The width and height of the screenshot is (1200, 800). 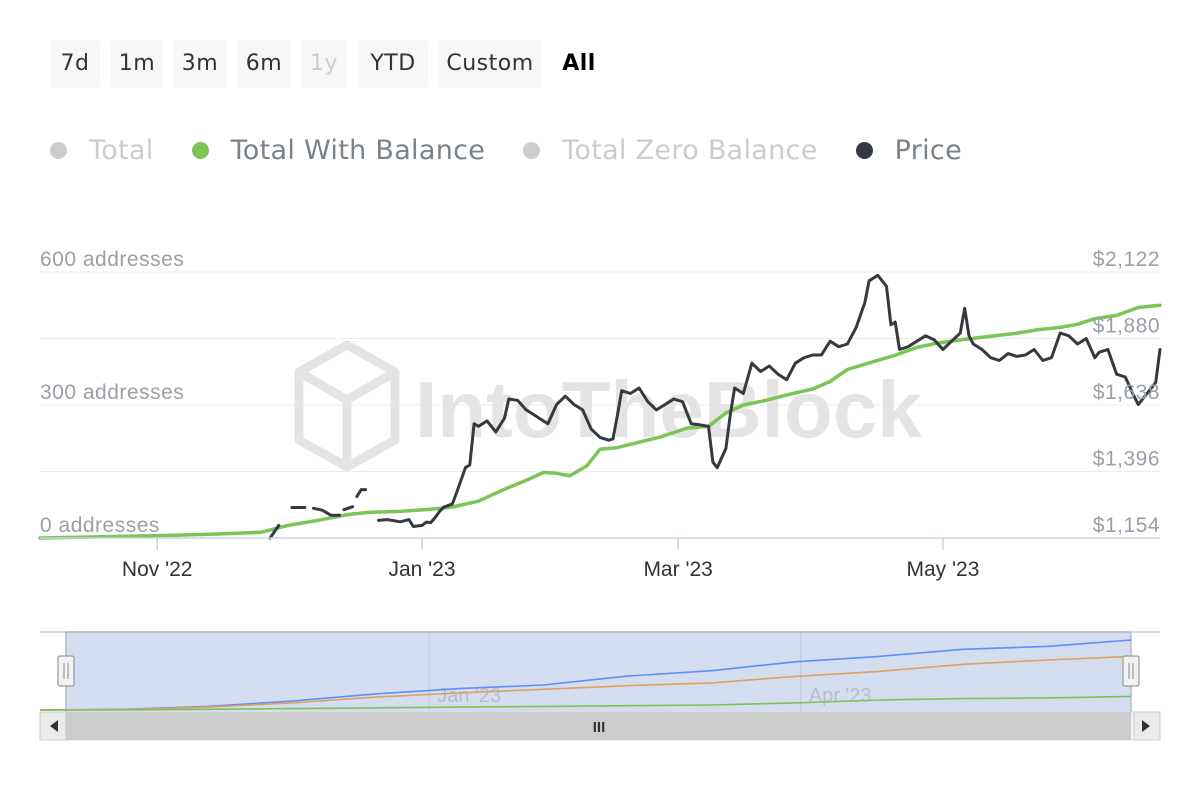 I want to click on range-button-all: All, so click(x=579, y=63).